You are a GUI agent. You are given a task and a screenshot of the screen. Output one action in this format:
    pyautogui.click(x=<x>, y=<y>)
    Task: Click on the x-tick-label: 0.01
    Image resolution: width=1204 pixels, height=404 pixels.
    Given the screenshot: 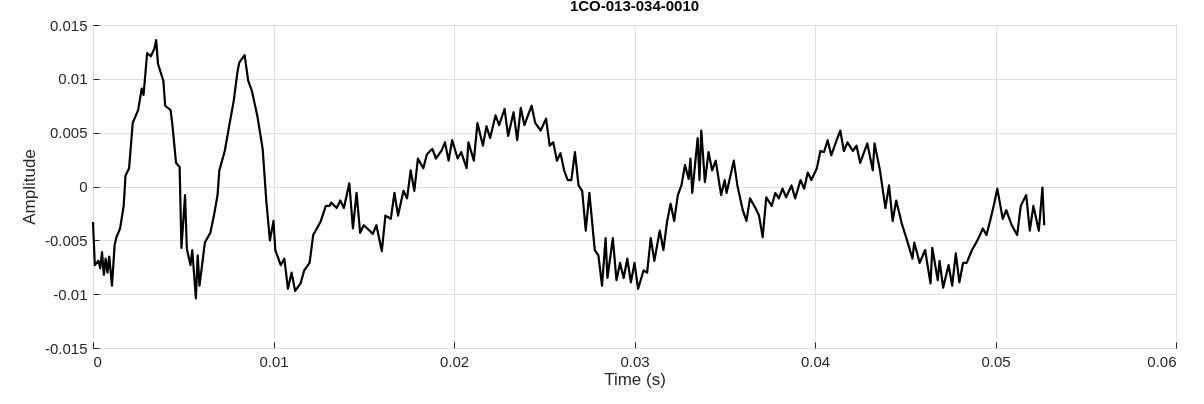 What is the action you would take?
    pyautogui.click(x=274, y=361)
    